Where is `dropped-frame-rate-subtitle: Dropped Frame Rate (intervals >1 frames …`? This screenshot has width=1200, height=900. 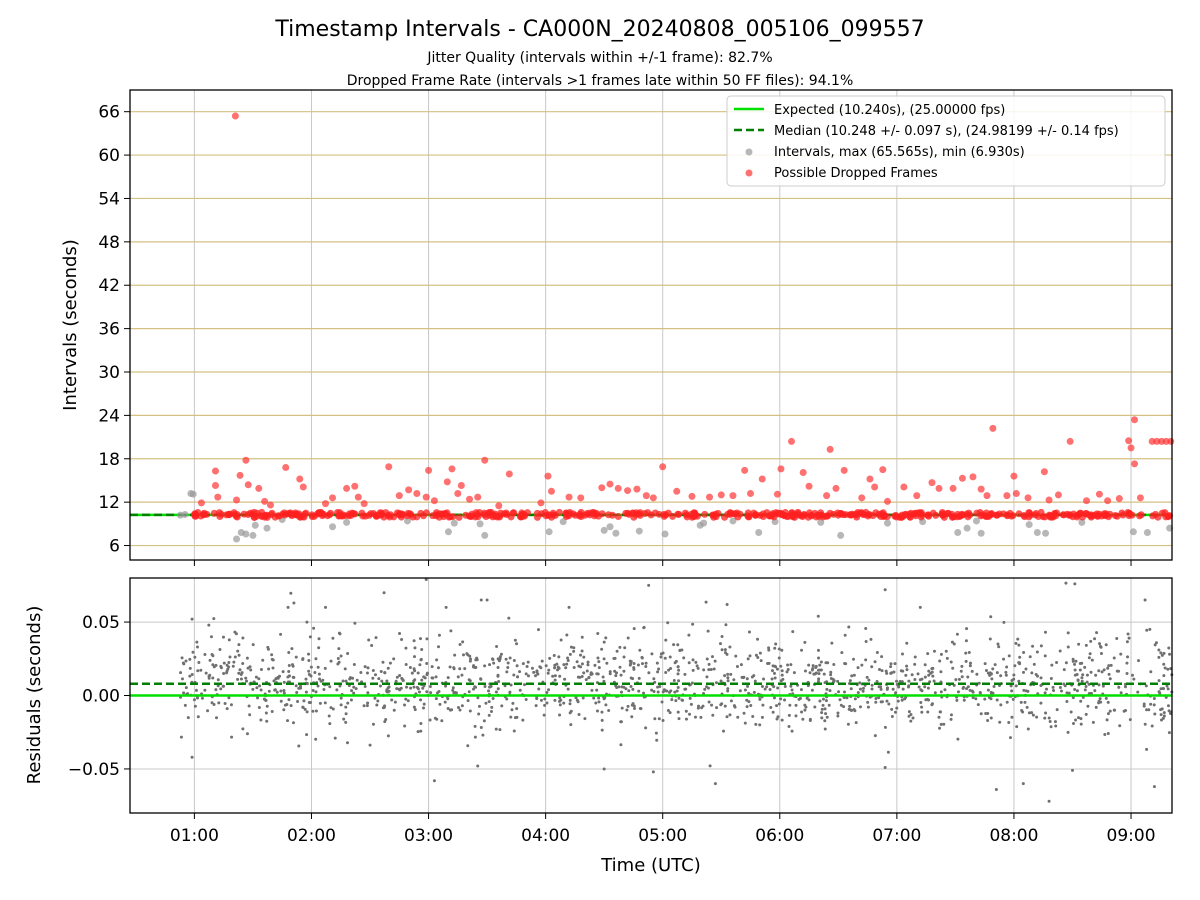 dropped-frame-rate-subtitle: Dropped Frame Rate (intervals >1 frames … is located at coordinates (600, 81).